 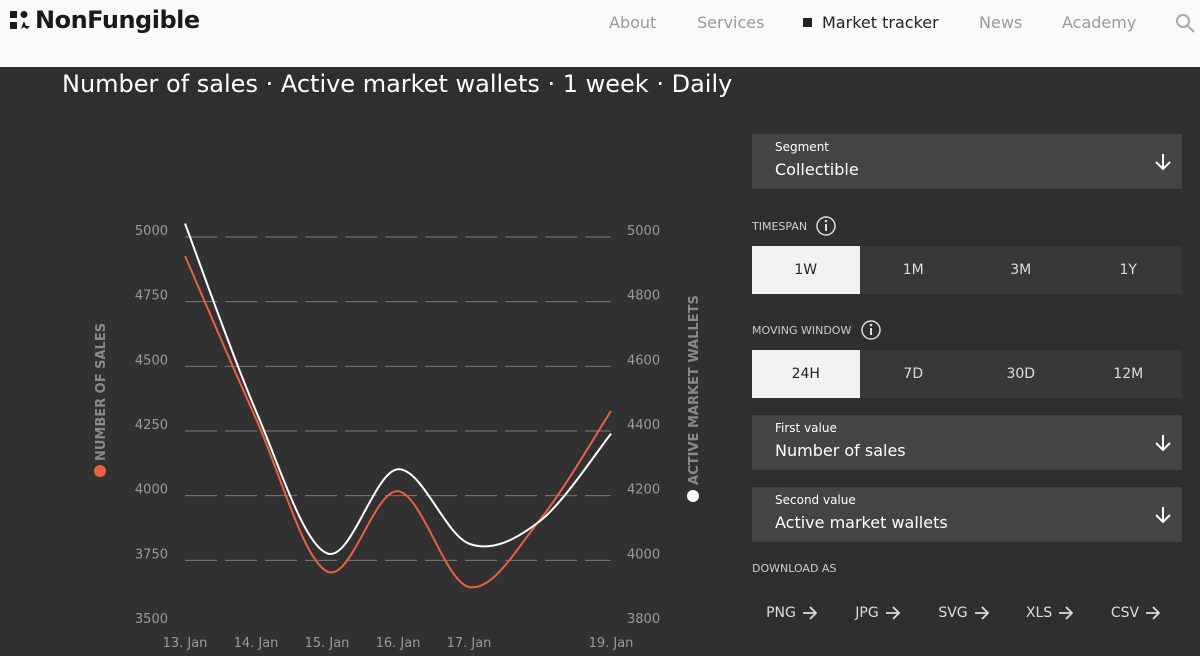 I want to click on download-format: PNG, so click(x=781, y=612).